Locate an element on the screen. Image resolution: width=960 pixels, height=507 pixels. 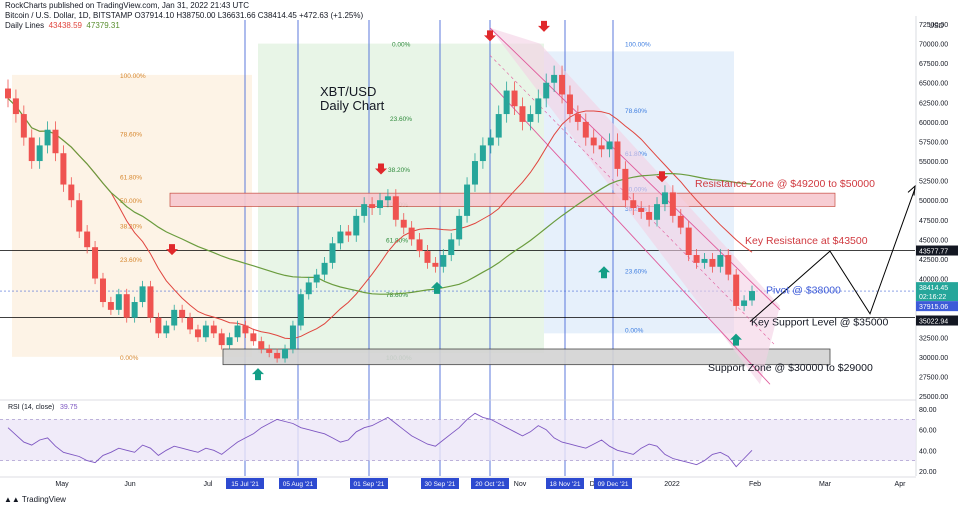
chart-title: XBT/USD is located at coordinates (348, 91).